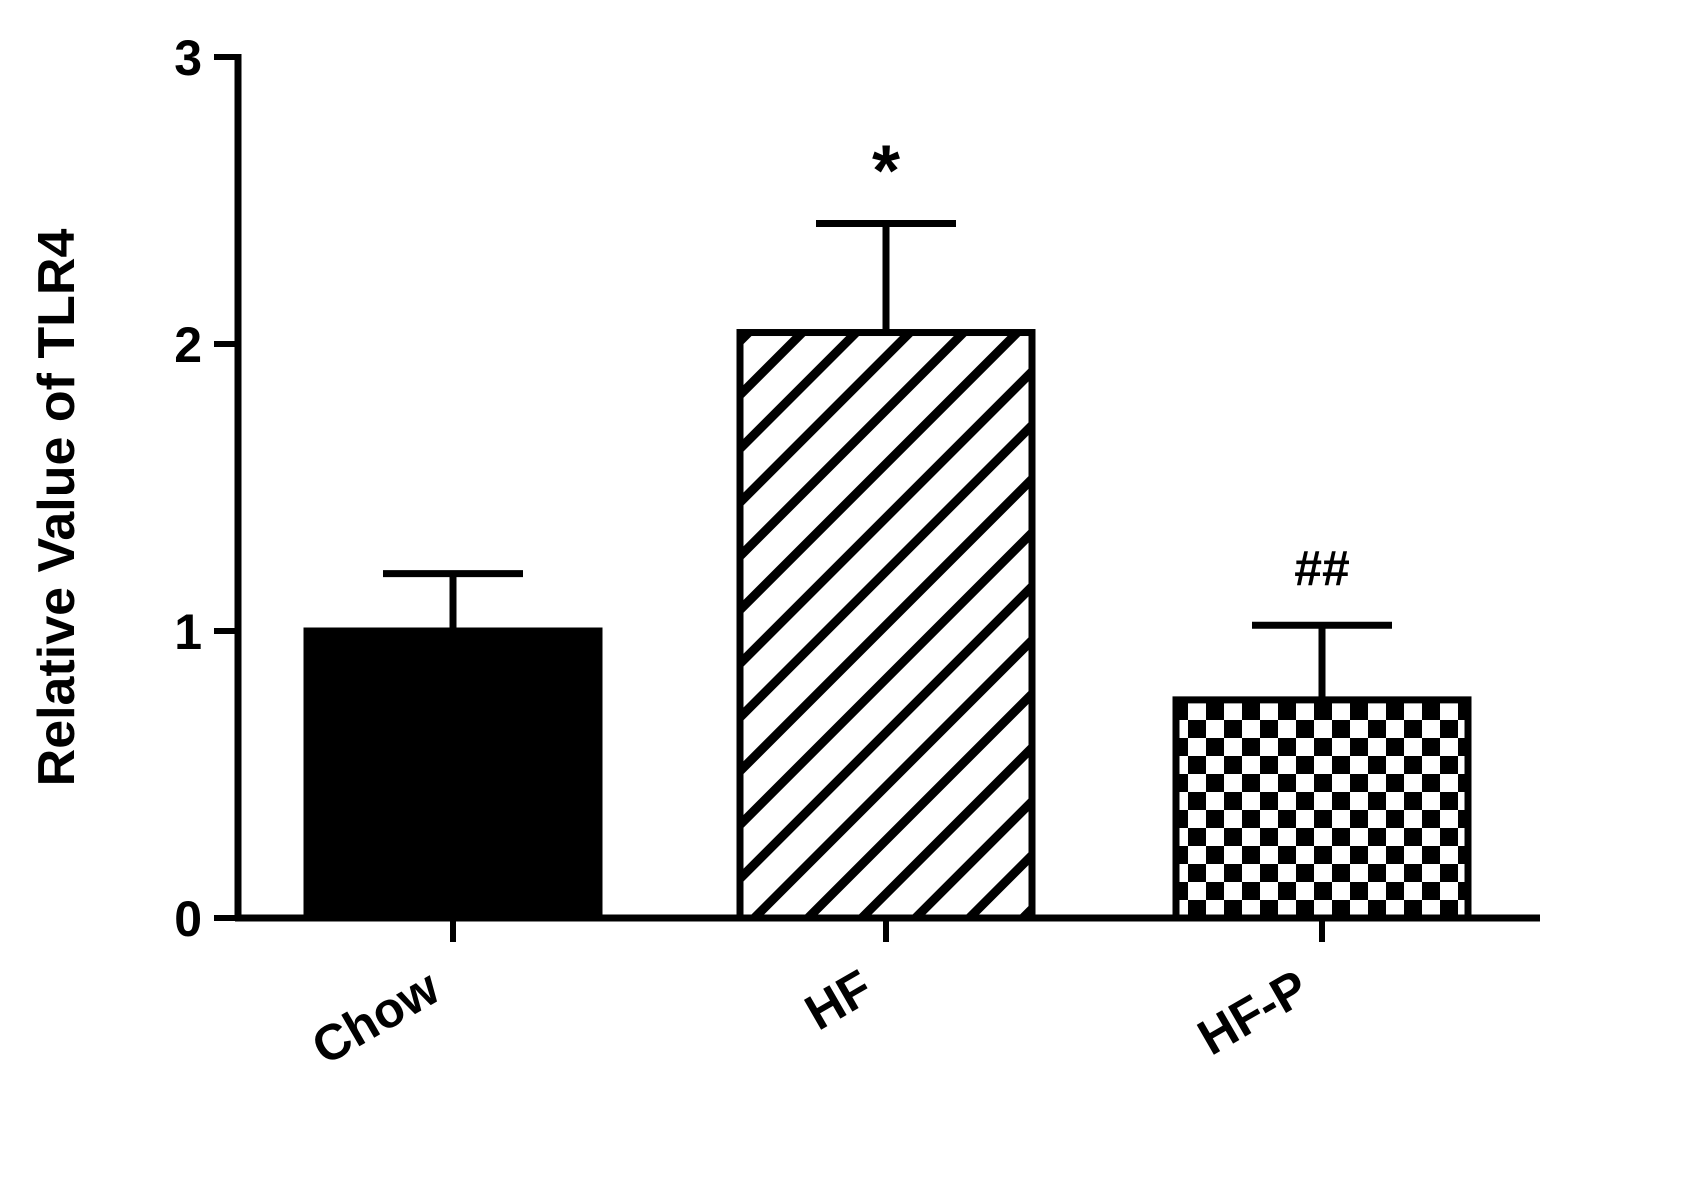 The width and height of the screenshot is (1694, 1179). Describe the element at coordinates (188, 919) in the screenshot. I see `y-tick-label-0: 0` at that location.